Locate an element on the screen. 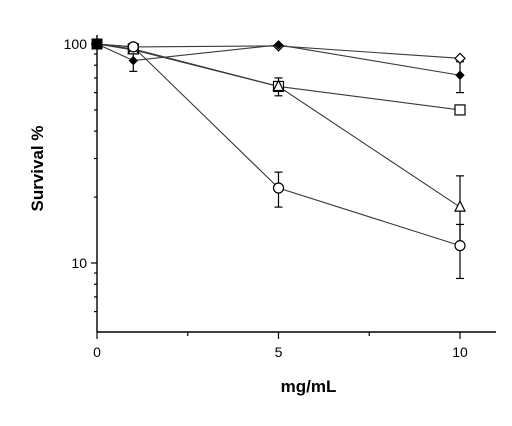 The image size is (512, 426). y-axis-title: Survival % is located at coordinates (37, 169).